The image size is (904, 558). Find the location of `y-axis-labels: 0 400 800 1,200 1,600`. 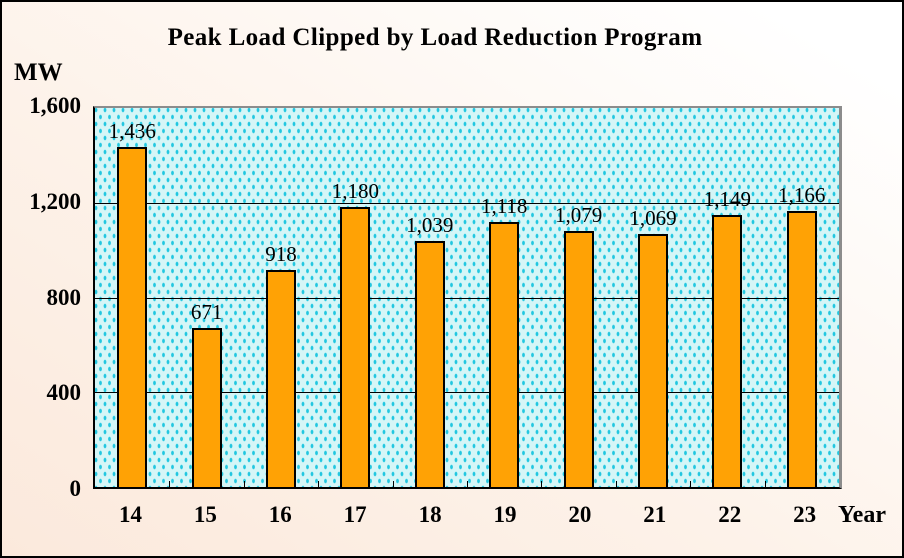

y-axis-labels: 0 400 800 1,200 1,600 is located at coordinates (41, 279).